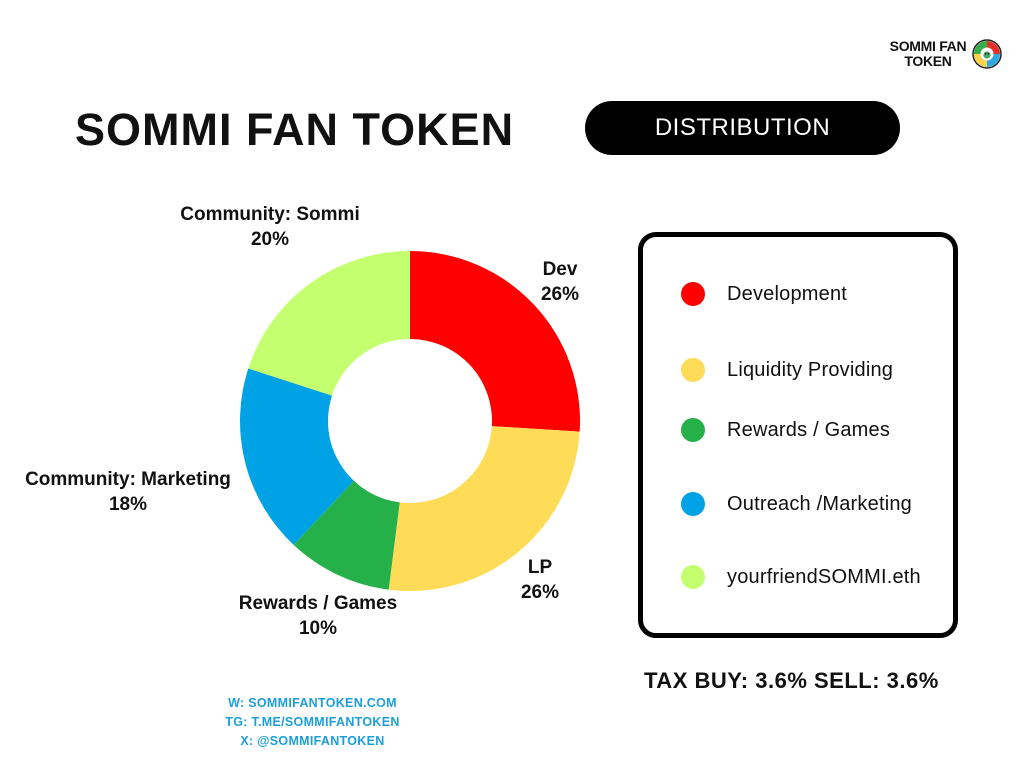  I want to click on legend-item-outreach: Outreach /Marketing, so click(796, 504).